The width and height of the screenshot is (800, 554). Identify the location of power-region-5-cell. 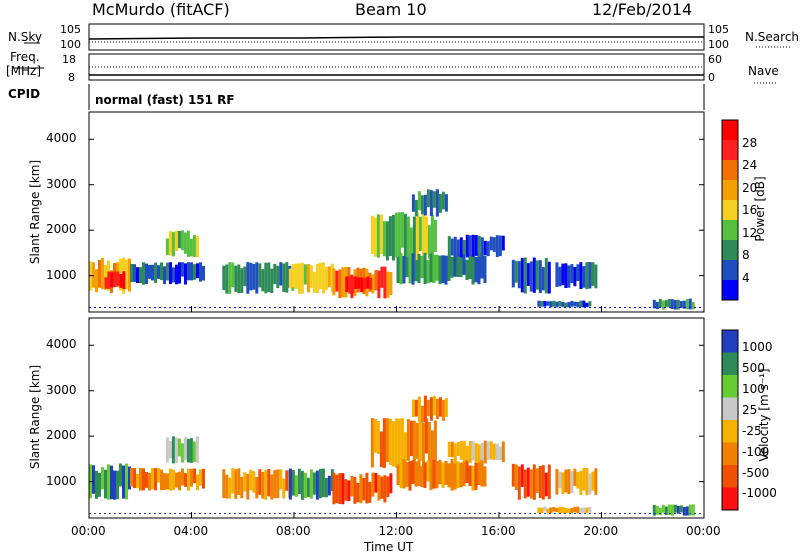
(326, 278).